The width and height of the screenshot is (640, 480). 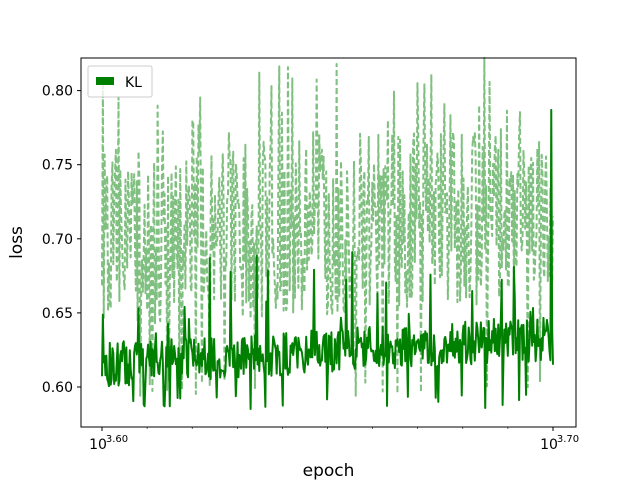 What do you see at coordinates (133, 83) in the screenshot?
I see `legend-label-kl: KL` at bounding box center [133, 83].